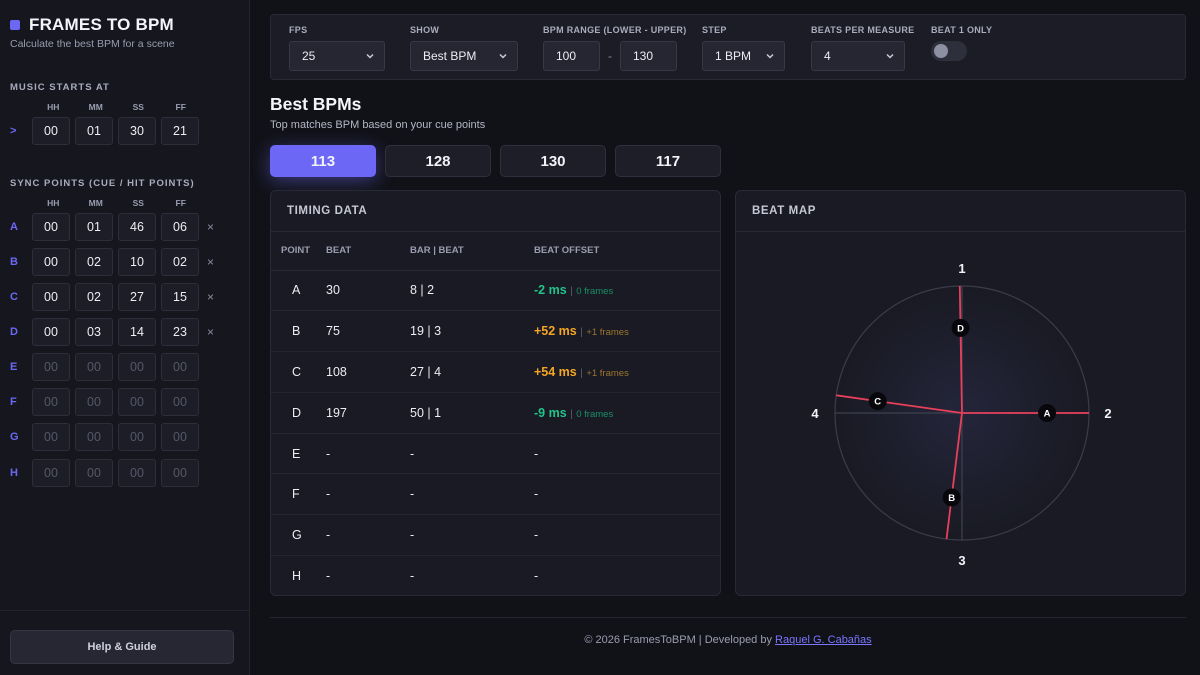 This screenshot has height=675, width=1200. Describe the element at coordinates (472, 413) in the screenshot. I see `cell-bar-beat: 50 | 1` at that location.